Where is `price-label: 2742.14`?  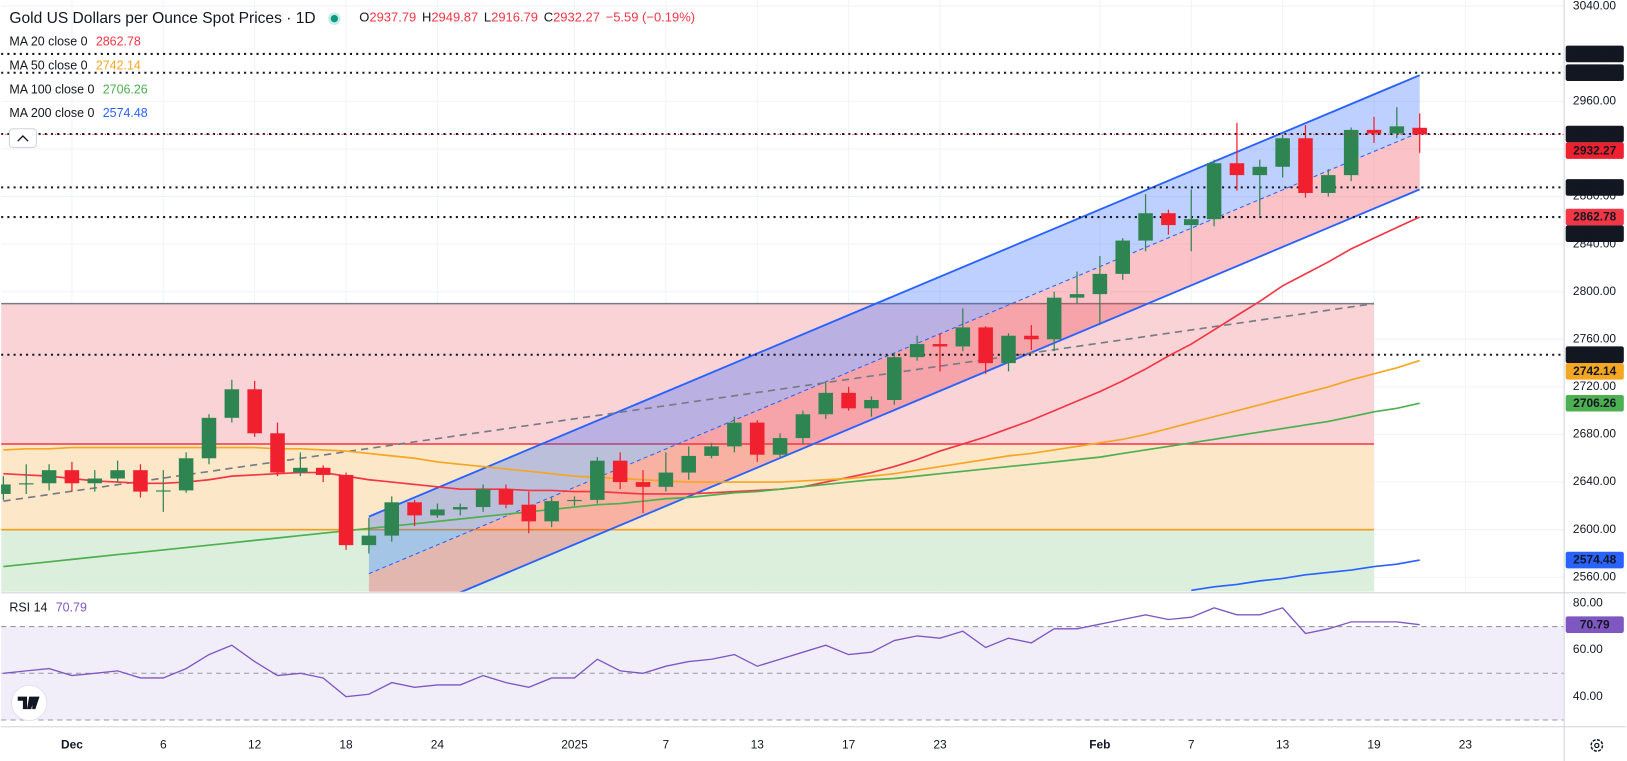 price-label: 2742.14 is located at coordinates (1594, 371).